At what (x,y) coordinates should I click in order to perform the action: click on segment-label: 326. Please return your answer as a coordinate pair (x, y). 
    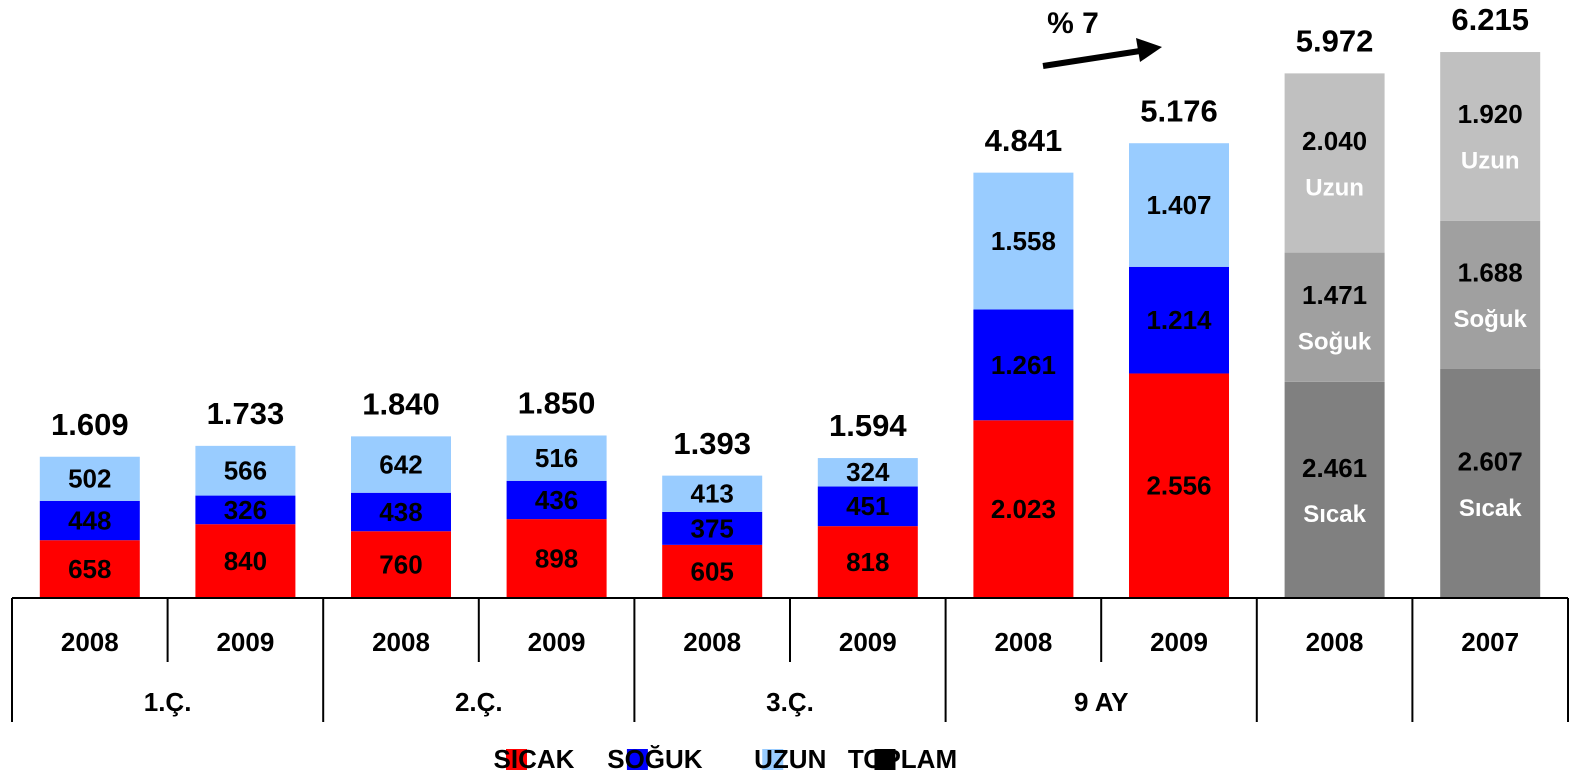
    Looking at the image, I should click on (245, 510).